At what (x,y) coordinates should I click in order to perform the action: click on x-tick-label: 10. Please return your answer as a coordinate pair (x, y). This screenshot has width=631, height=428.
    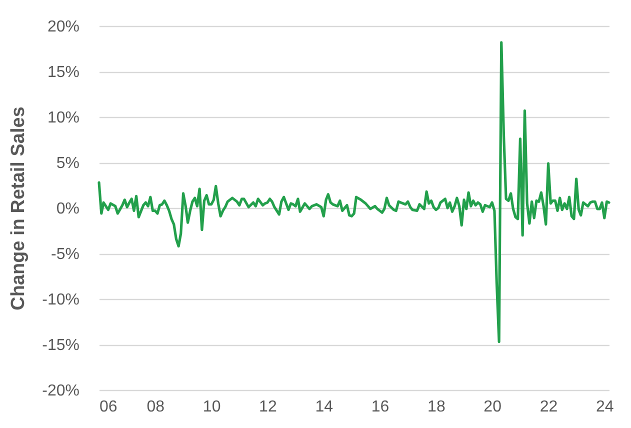
    Looking at the image, I should click on (211, 407).